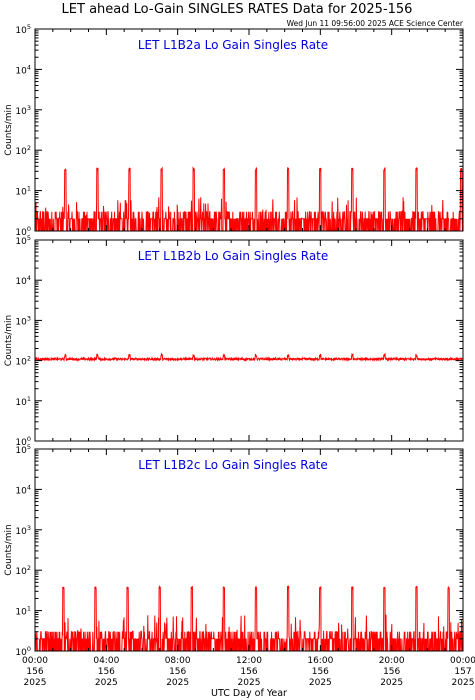 The width and height of the screenshot is (475, 700). What do you see at coordinates (106, 661) in the screenshot?
I see `x-tick-label-time: 04:00` at bounding box center [106, 661].